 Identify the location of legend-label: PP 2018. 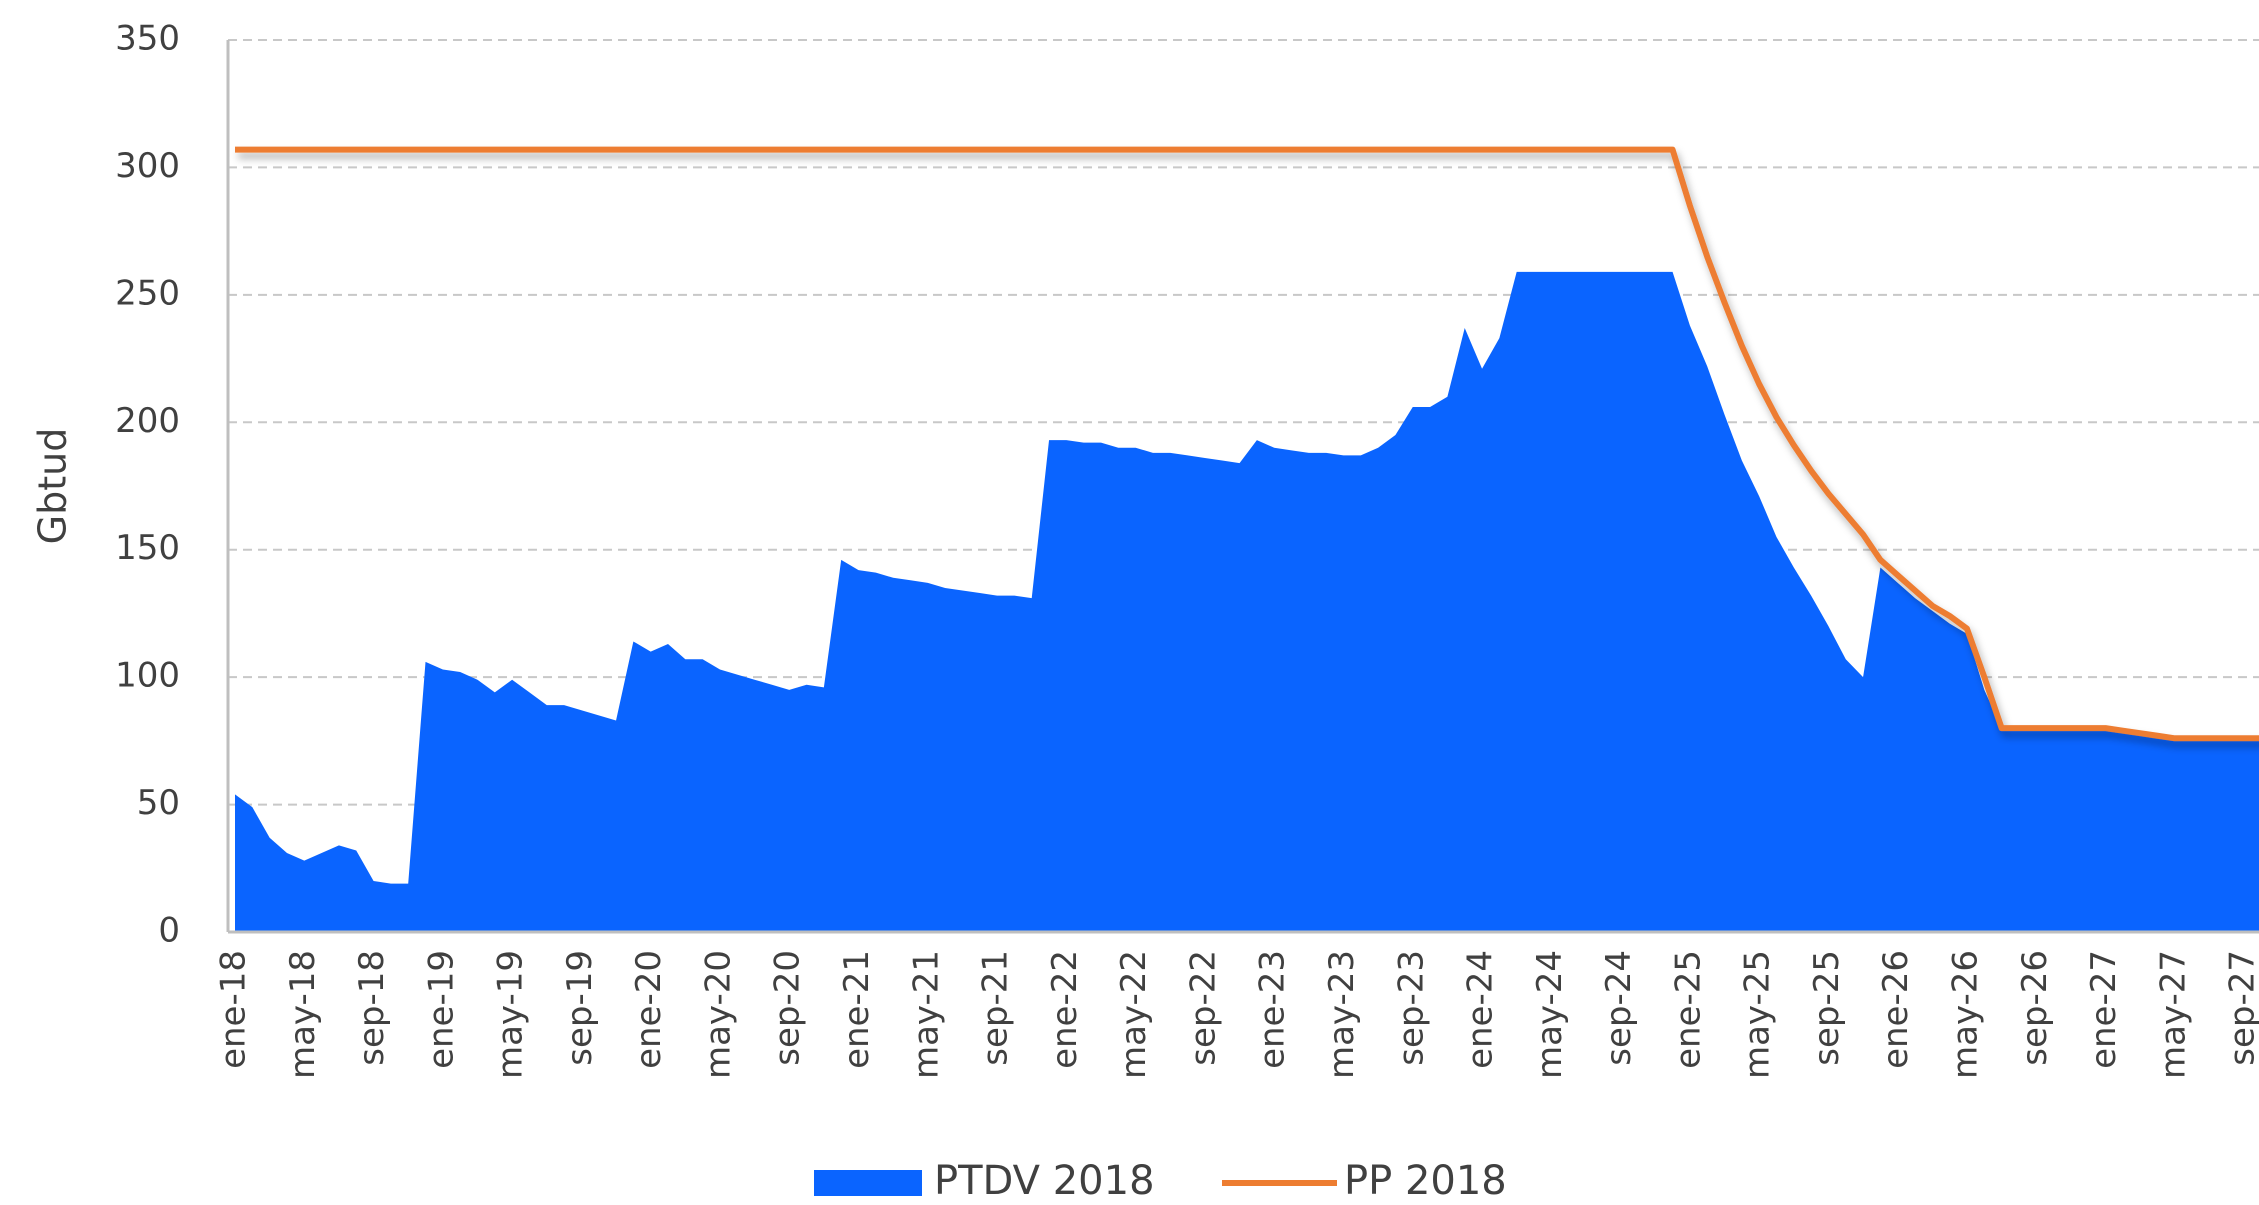
(1425, 1181).